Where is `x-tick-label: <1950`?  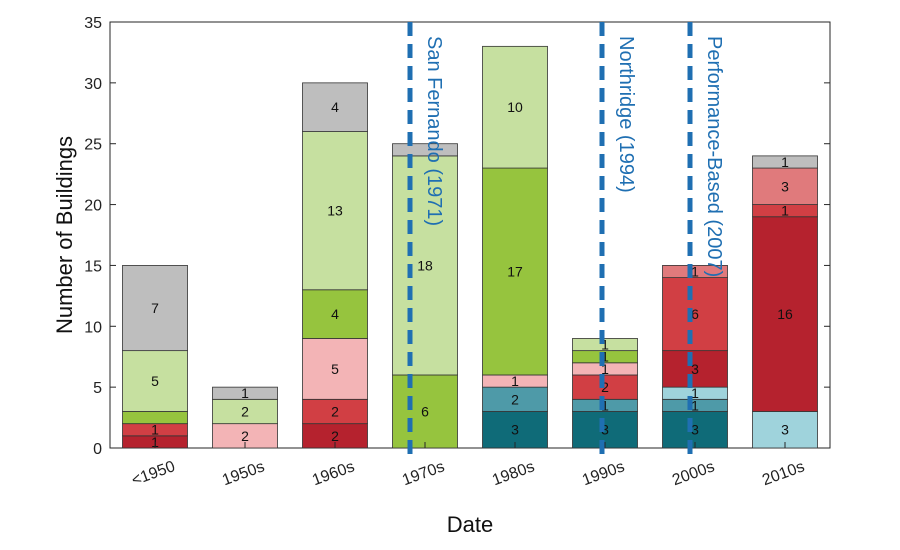 x-tick-label: <1950 is located at coordinates (153, 473).